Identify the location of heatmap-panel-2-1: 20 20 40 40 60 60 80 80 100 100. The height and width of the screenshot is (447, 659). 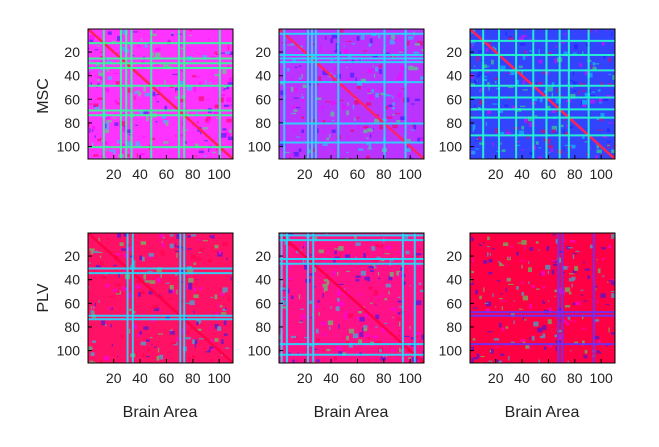
(145, 309).